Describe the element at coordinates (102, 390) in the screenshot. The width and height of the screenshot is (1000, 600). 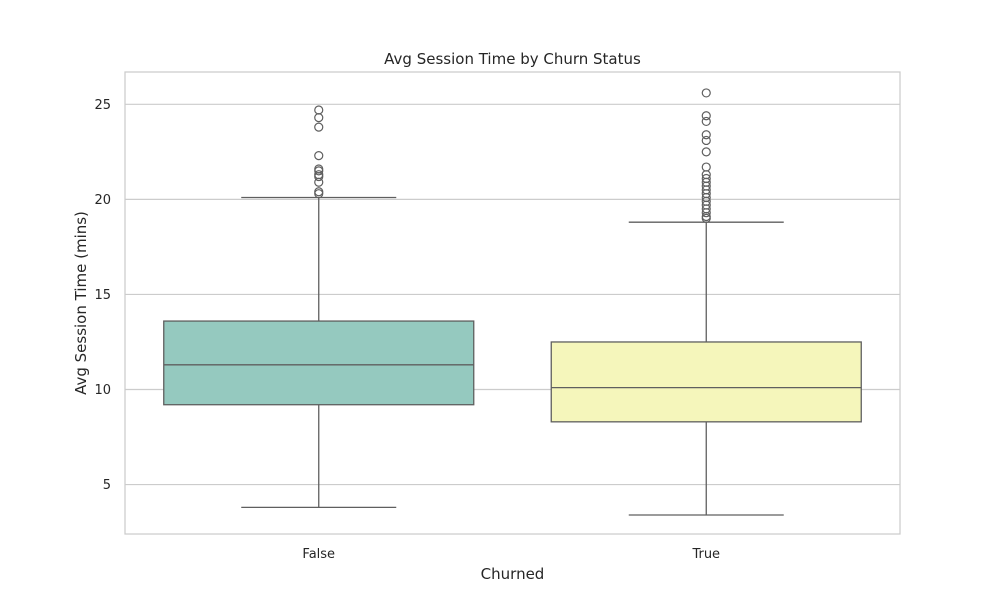
I see `y-tick-label: 10` at that location.